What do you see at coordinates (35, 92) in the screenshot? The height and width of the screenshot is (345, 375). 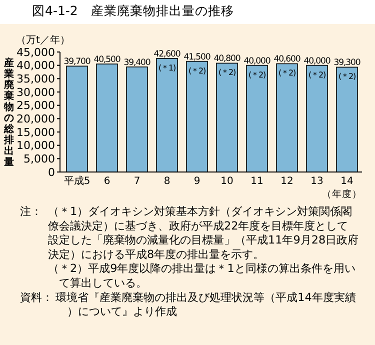 I see `y-tick-label: 30,000` at bounding box center [35, 92].